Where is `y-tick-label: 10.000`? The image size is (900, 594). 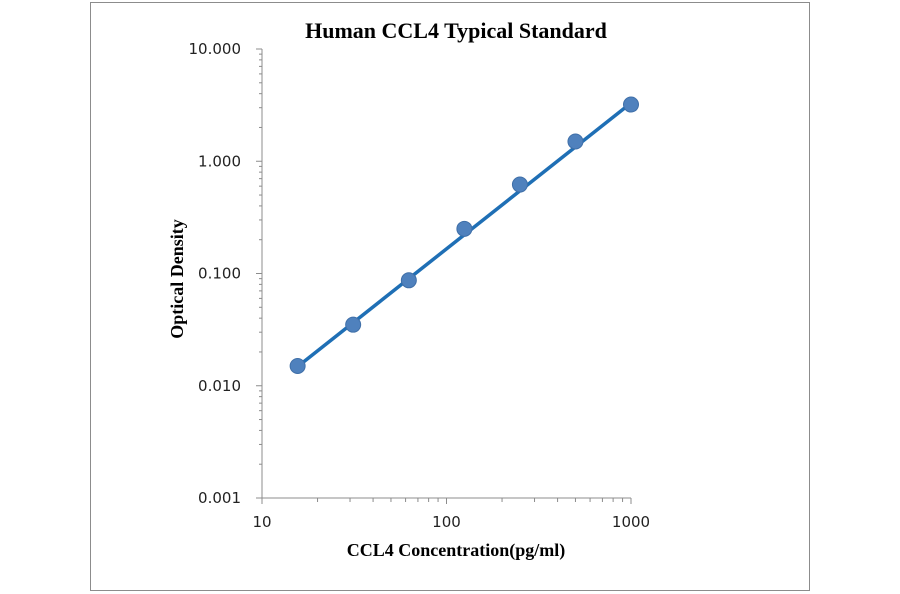 y-tick-label: 10.000 is located at coordinates (215, 49).